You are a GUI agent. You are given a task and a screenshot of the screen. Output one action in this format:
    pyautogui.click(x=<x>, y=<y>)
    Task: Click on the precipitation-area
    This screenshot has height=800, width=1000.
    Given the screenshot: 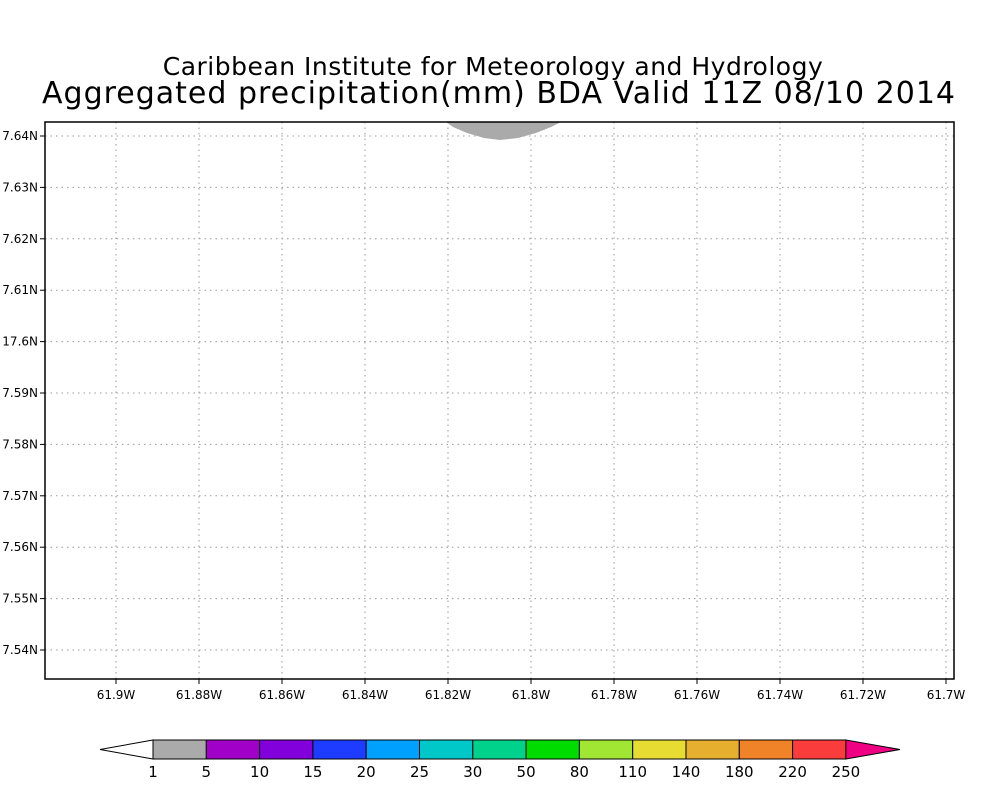 What is the action you would take?
    pyautogui.click(x=503, y=131)
    